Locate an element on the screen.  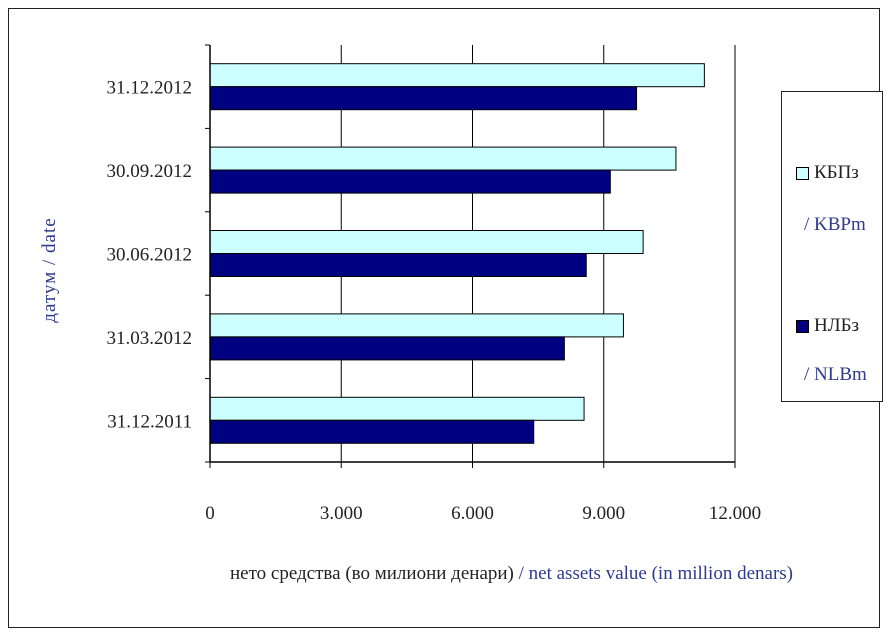
legend-swatch-kbpz is located at coordinates (802, 173).